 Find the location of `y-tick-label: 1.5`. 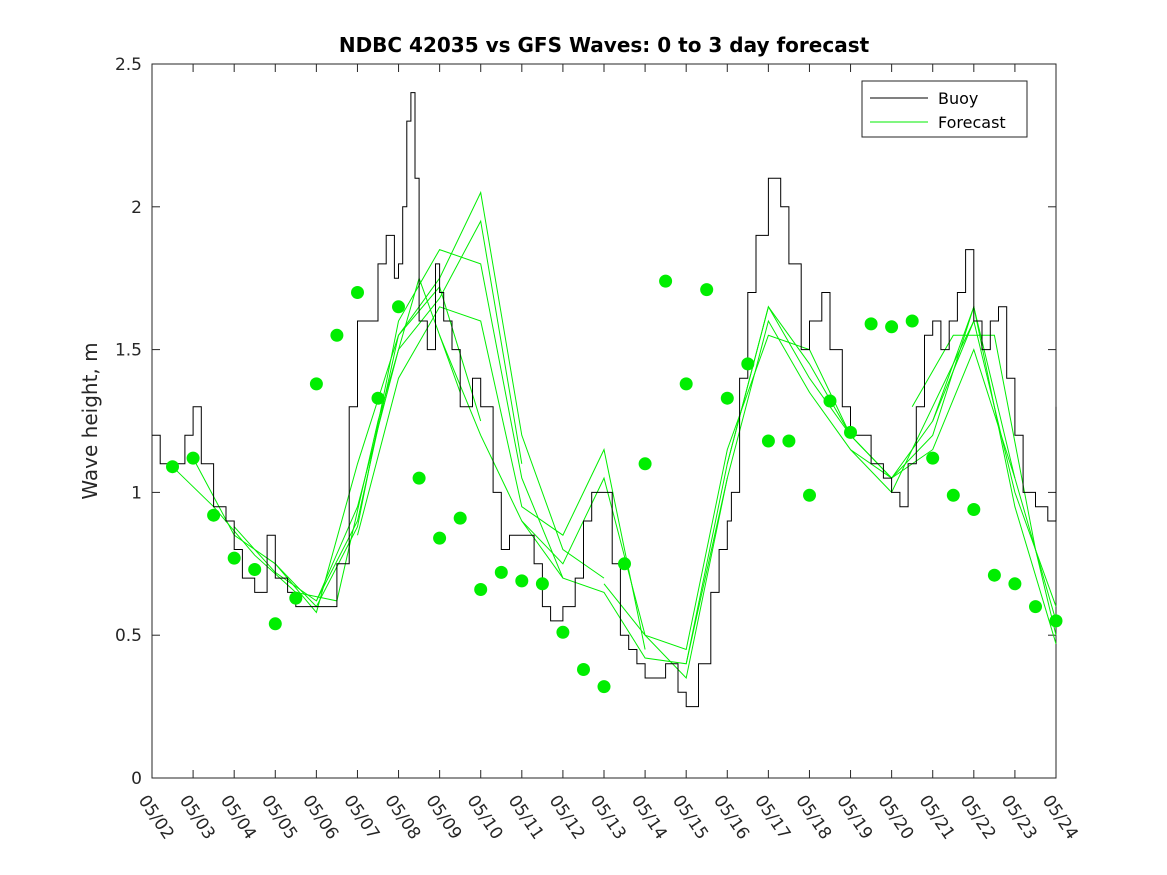

y-tick-label: 1.5 is located at coordinates (128, 351).